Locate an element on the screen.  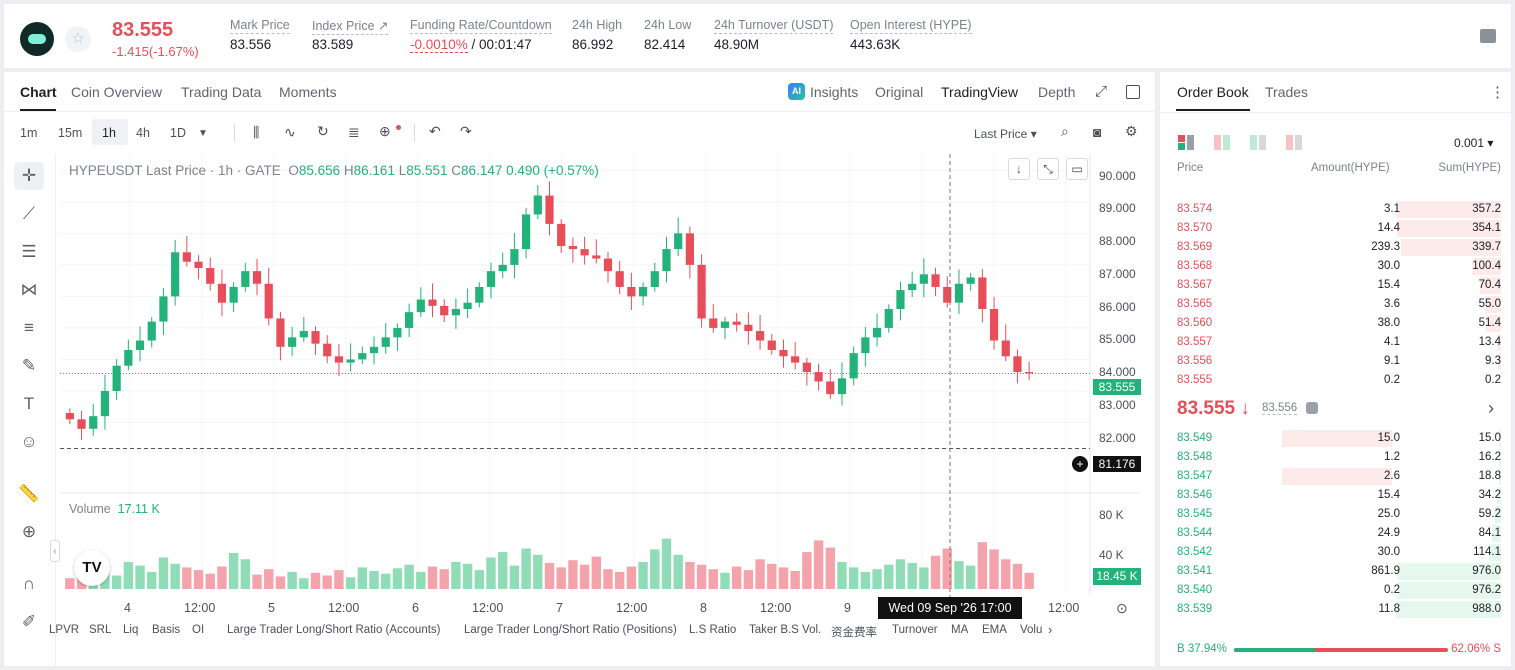
bid-row: 83.545 25.0 59.2 is located at coordinates (1335, 514).